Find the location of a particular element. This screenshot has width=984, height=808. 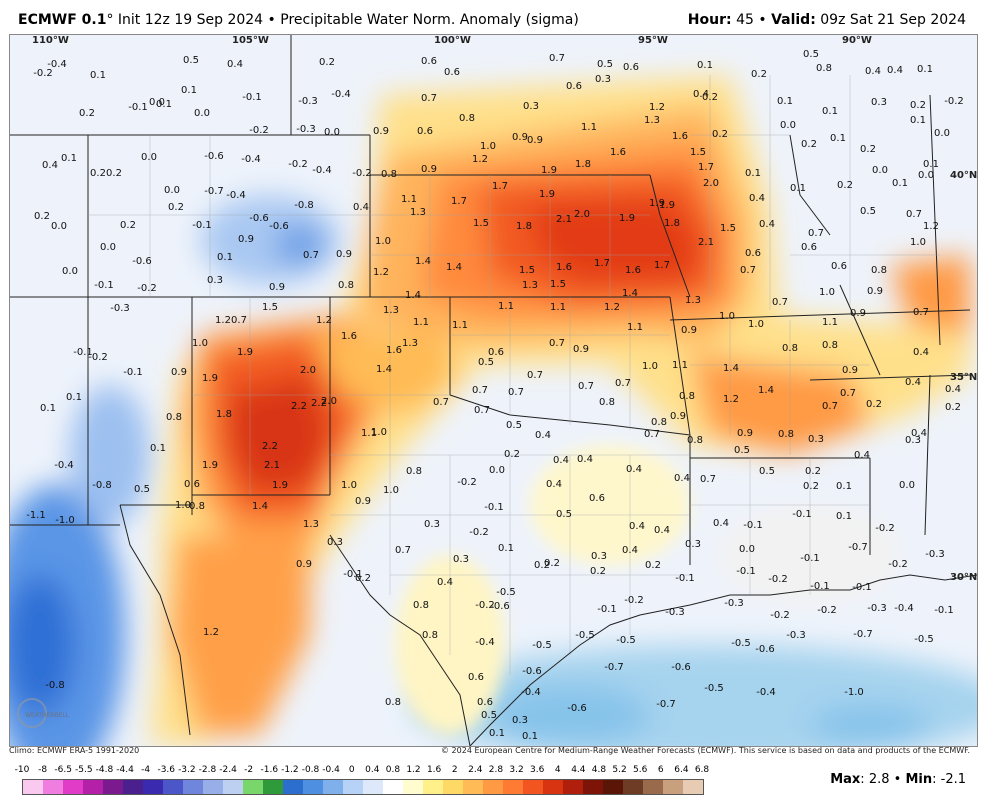

colorbar-tick-label: -4.4 is located at coordinates (125, 770).